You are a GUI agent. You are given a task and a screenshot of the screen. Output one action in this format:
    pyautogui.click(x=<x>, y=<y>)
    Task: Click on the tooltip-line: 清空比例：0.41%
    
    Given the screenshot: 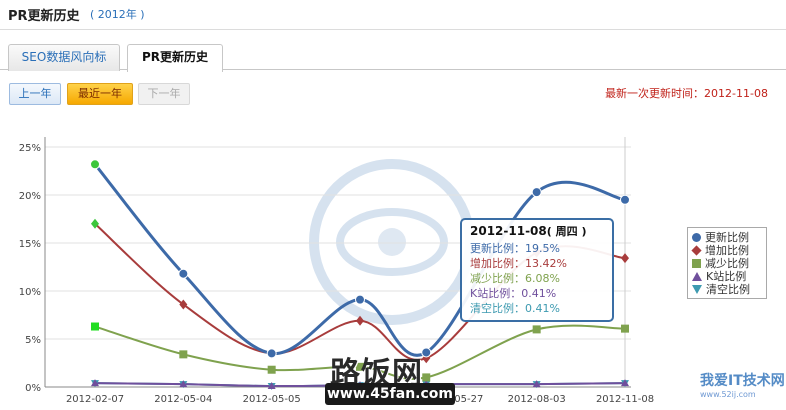 What is the action you would take?
    pyautogui.click(x=515, y=308)
    